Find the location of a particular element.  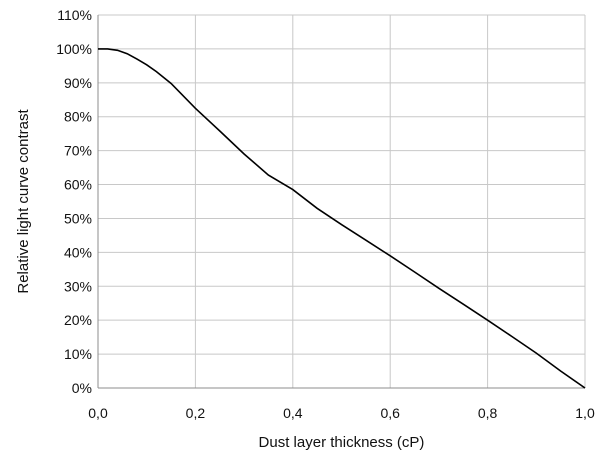

x-tick-label: 0,2 is located at coordinates (196, 413).